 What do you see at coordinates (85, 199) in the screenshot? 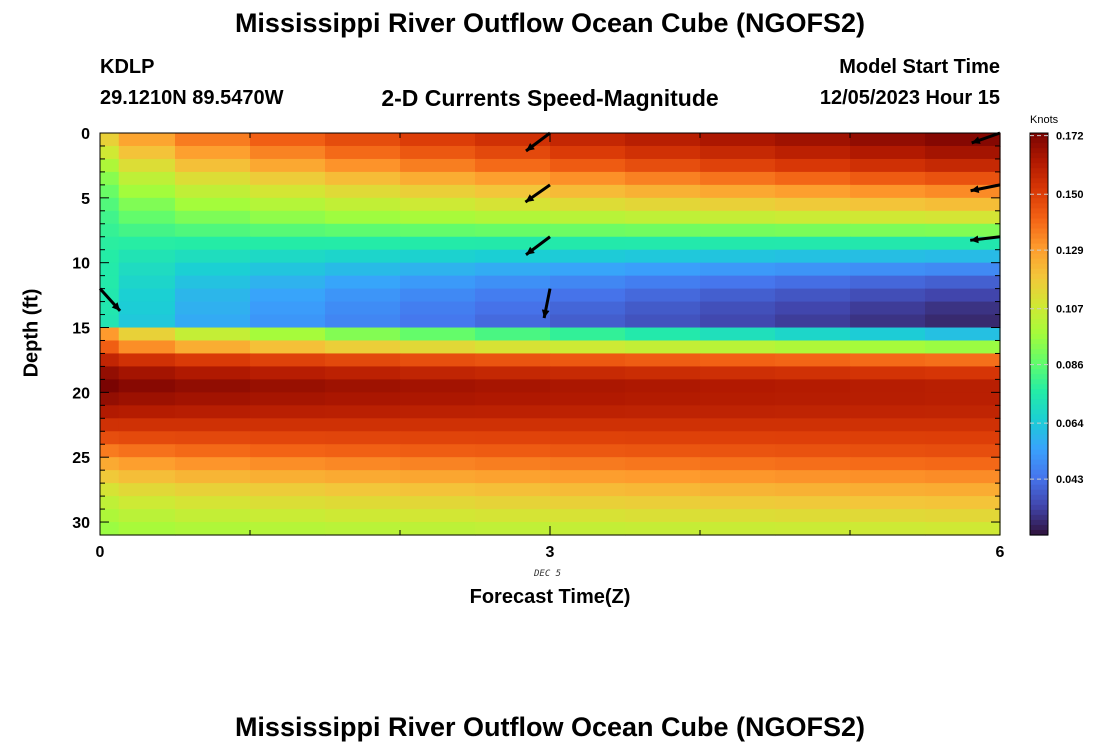
I see `y-tick-label: 5` at bounding box center [85, 199].